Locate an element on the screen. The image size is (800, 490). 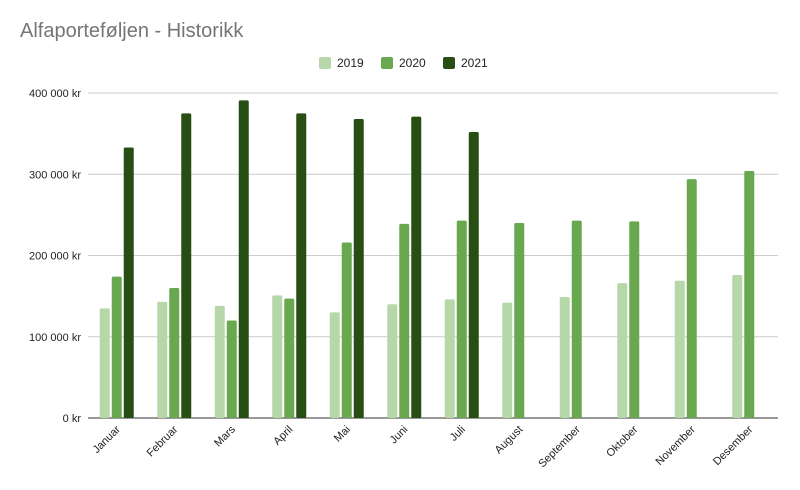
x-tick-label: November is located at coordinates (676, 445).